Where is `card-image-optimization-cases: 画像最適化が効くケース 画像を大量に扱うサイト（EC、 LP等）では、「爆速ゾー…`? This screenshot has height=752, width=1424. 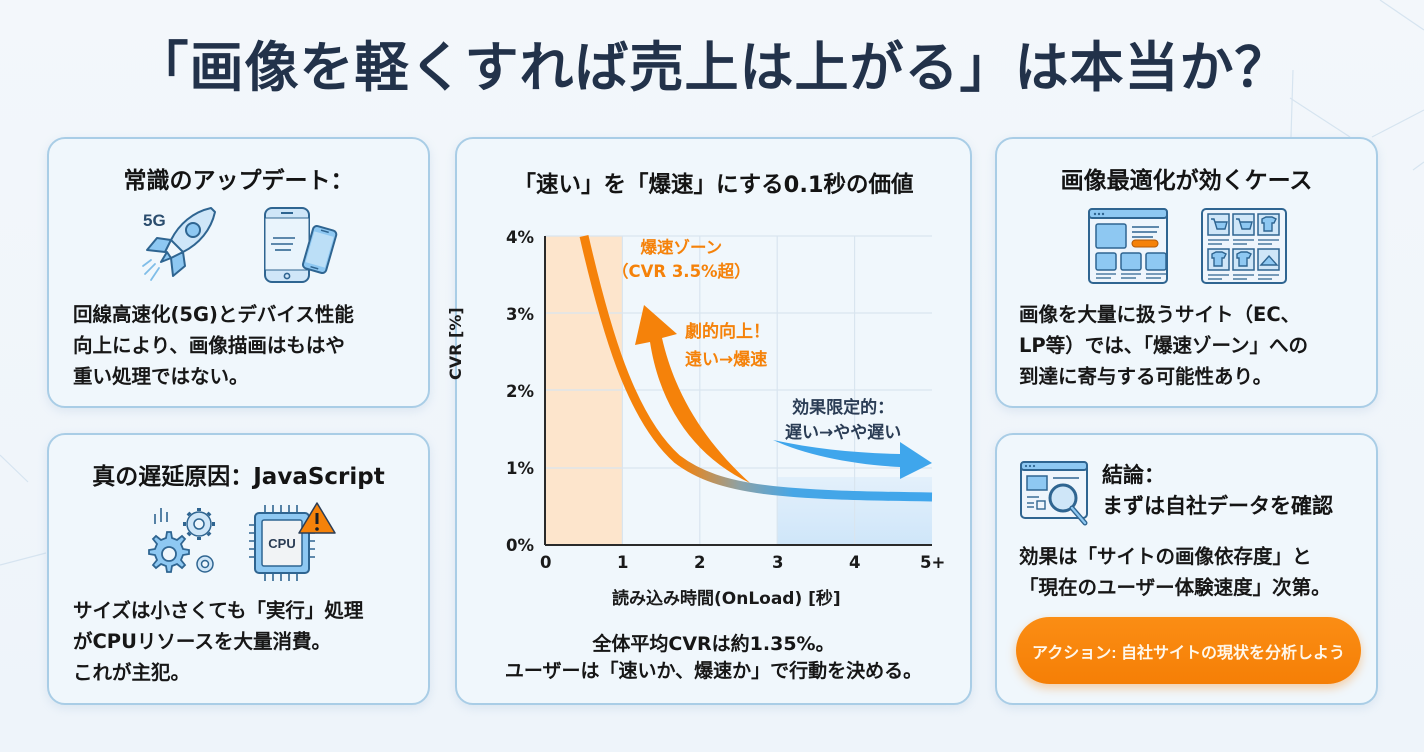
card-image-optimization-cases: 画像最適化が効くケース 画像を大量に扱うサイト（EC、 LP等）では、「爆速ゾー… is located at coordinates (1186, 272).